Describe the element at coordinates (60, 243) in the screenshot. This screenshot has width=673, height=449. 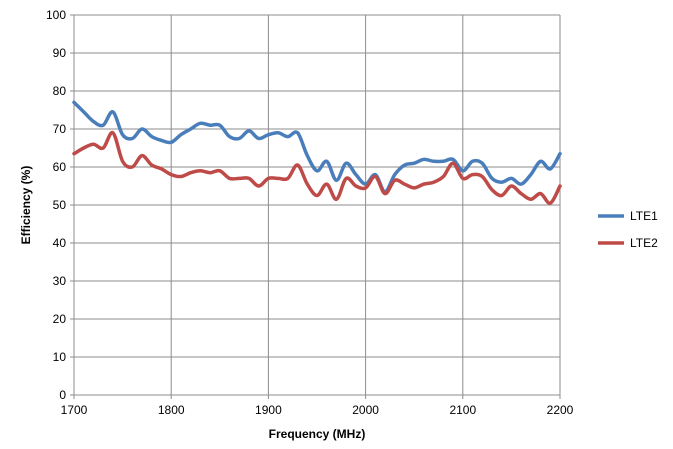
I see `y-tick-label: 40` at that location.